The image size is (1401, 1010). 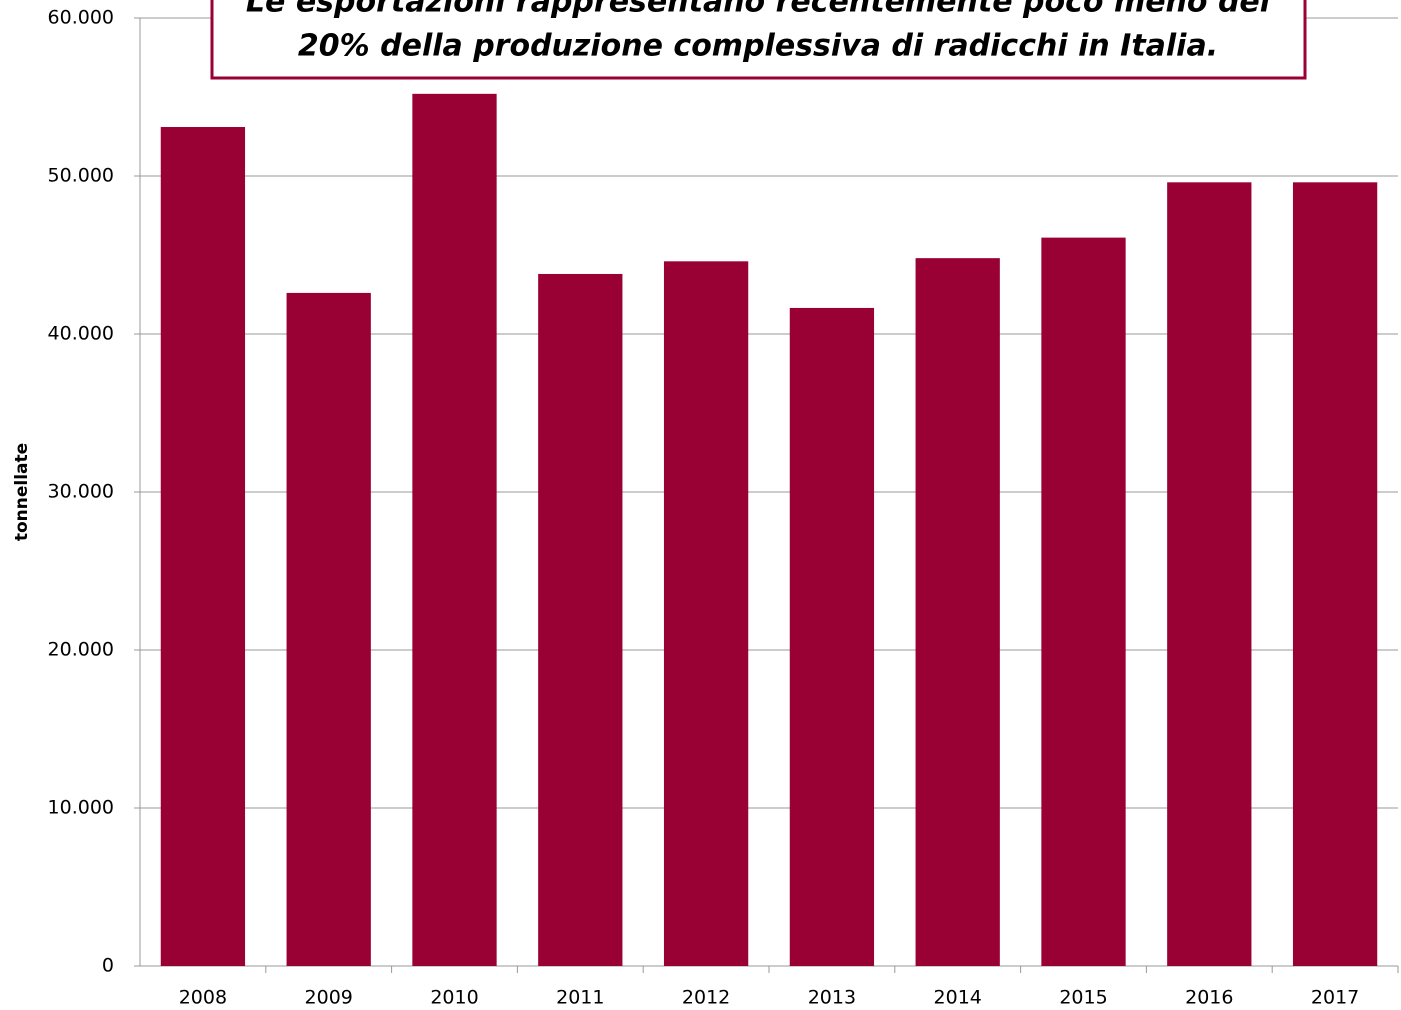 I want to click on y-axis-label: tonnellate, so click(x=22, y=492).